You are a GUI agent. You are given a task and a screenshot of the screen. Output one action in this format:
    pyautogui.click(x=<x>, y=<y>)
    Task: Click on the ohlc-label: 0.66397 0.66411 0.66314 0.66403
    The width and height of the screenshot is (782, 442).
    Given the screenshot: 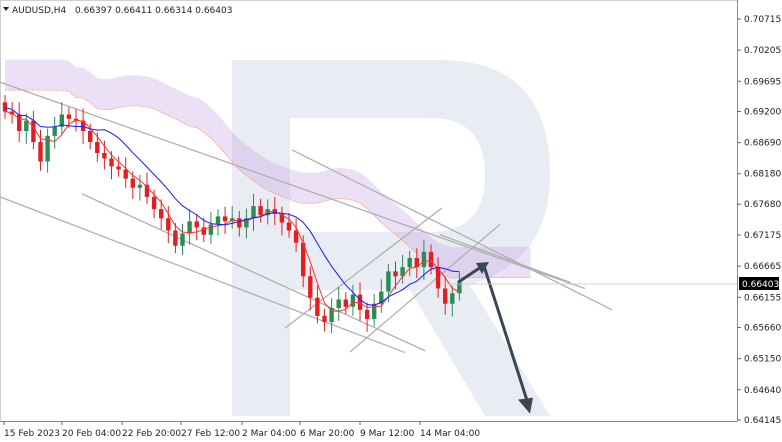 What is the action you would take?
    pyautogui.click(x=153, y=11)
    